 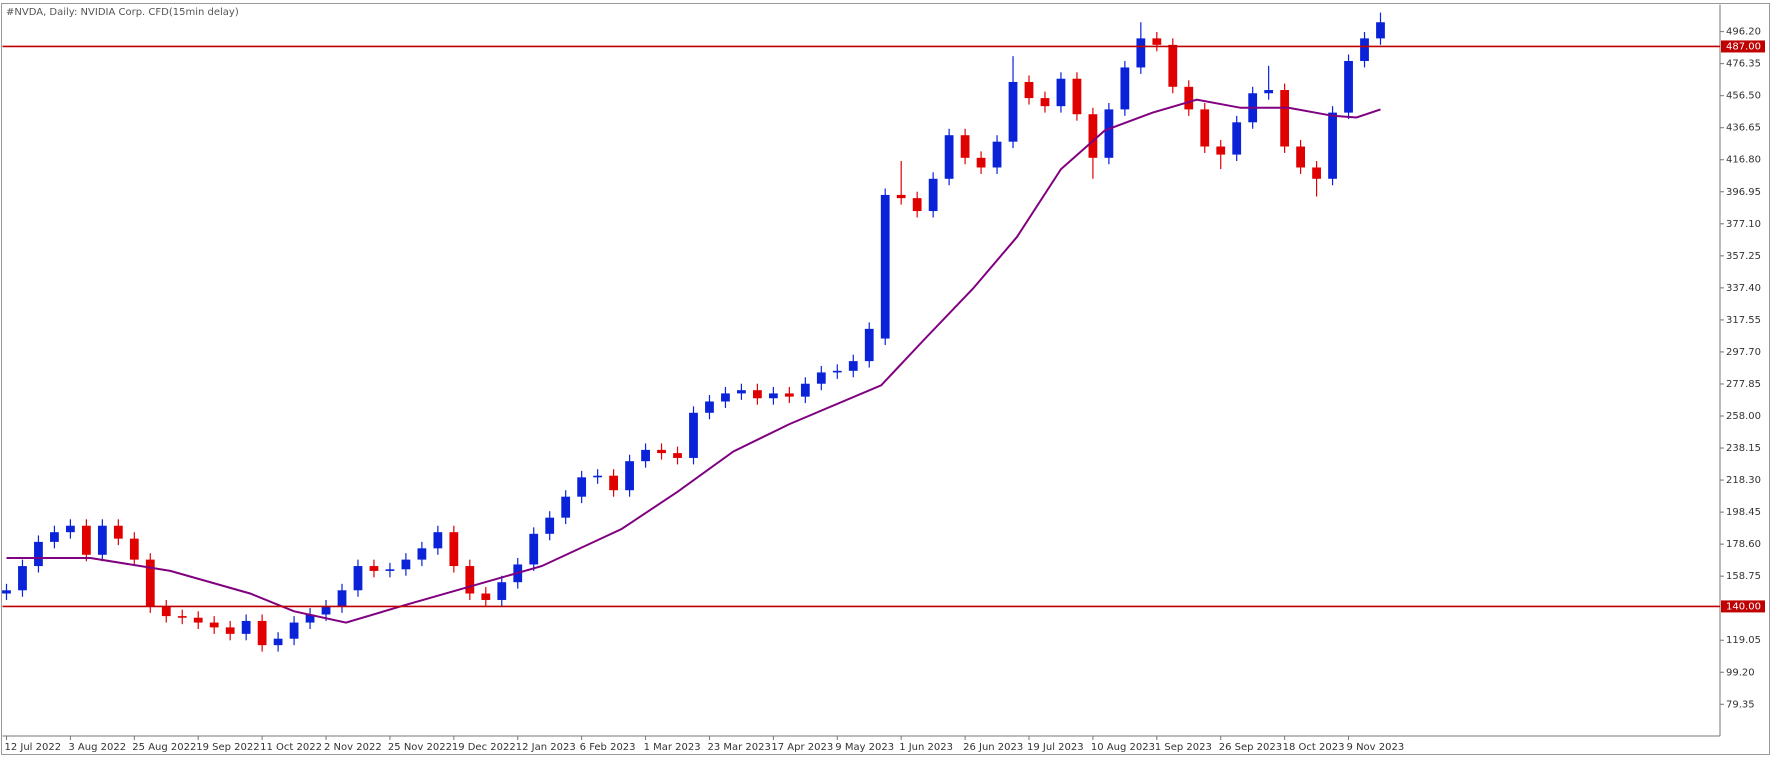 I want to click on y-tick-label: 99.20, so click(x=1740, y=672).